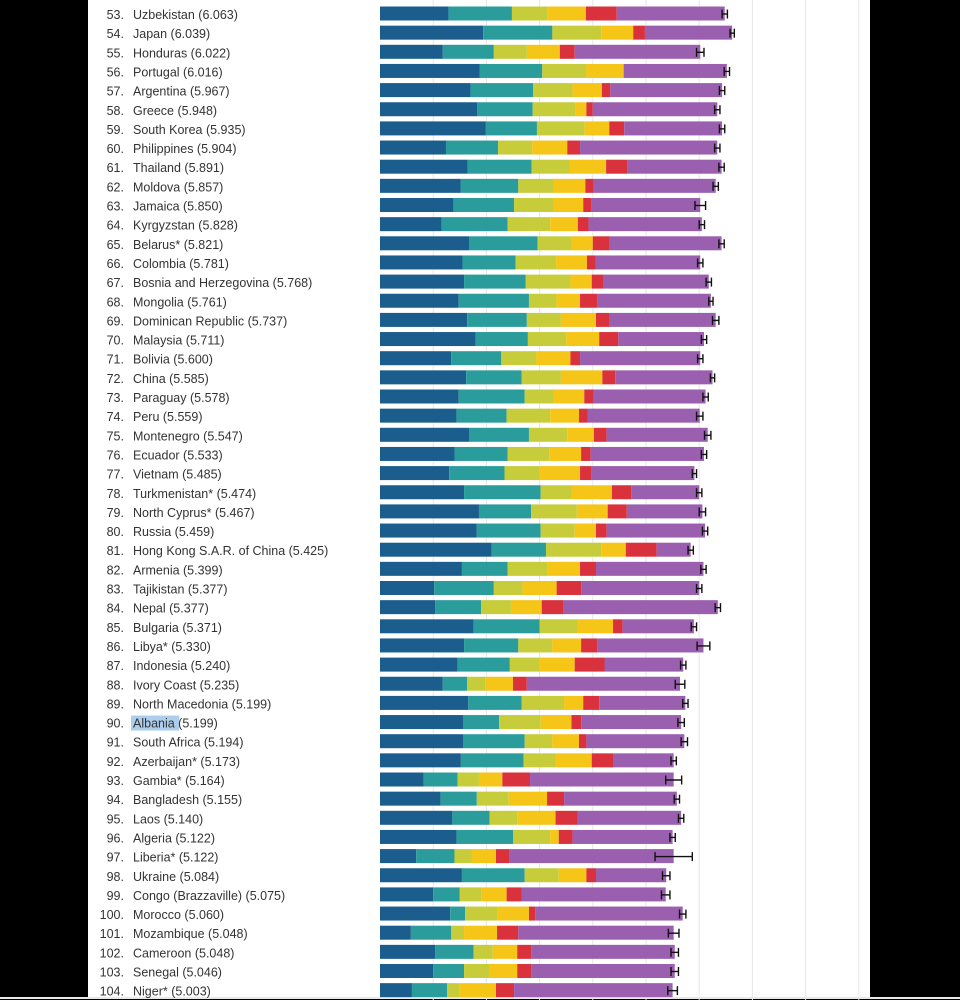 The width and height of the screenshot is (960, 1000). Describe the element at coordinates (171, 379) in the screenshot. I see `country-label: China (5.585)` at that location.